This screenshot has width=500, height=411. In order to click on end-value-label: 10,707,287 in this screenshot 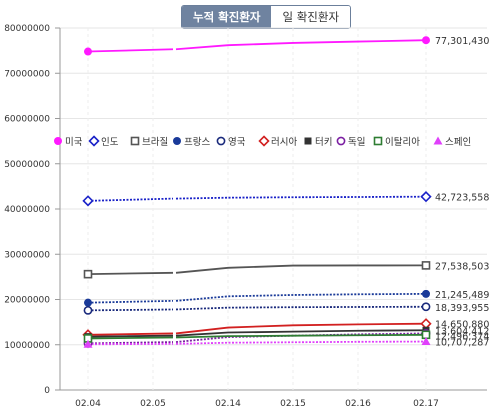, I will do `click(462, 343)`.